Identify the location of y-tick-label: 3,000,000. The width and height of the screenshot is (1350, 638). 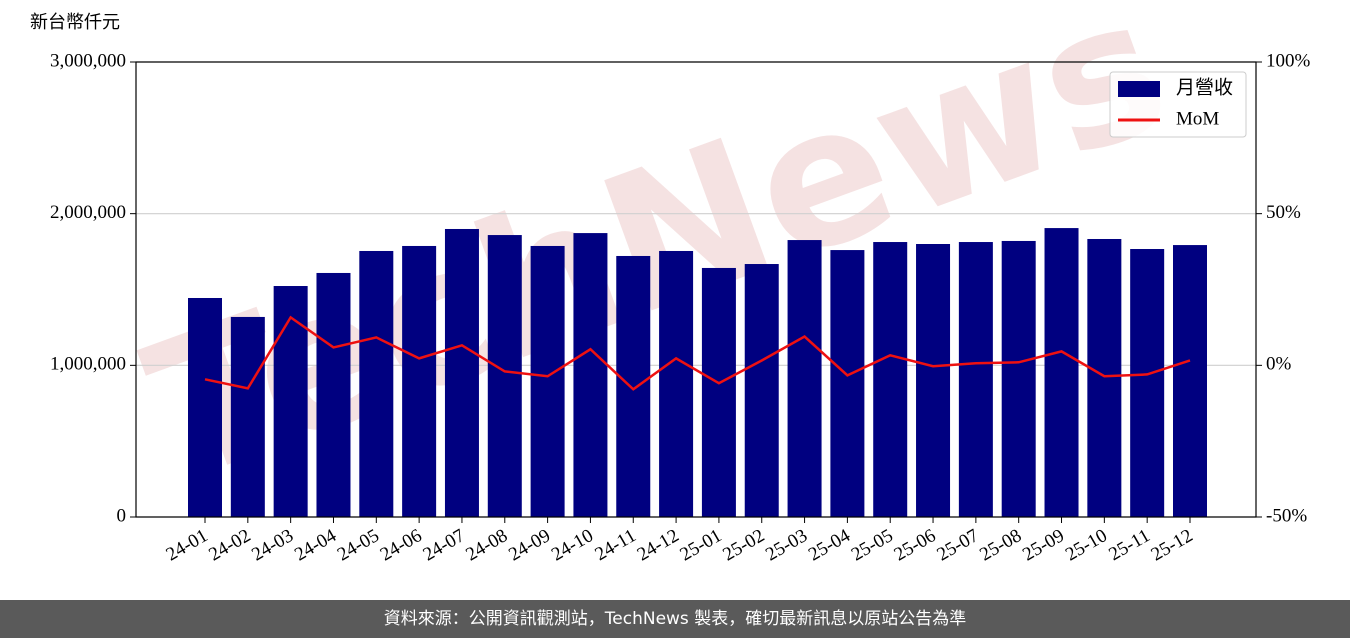
(88, 60).